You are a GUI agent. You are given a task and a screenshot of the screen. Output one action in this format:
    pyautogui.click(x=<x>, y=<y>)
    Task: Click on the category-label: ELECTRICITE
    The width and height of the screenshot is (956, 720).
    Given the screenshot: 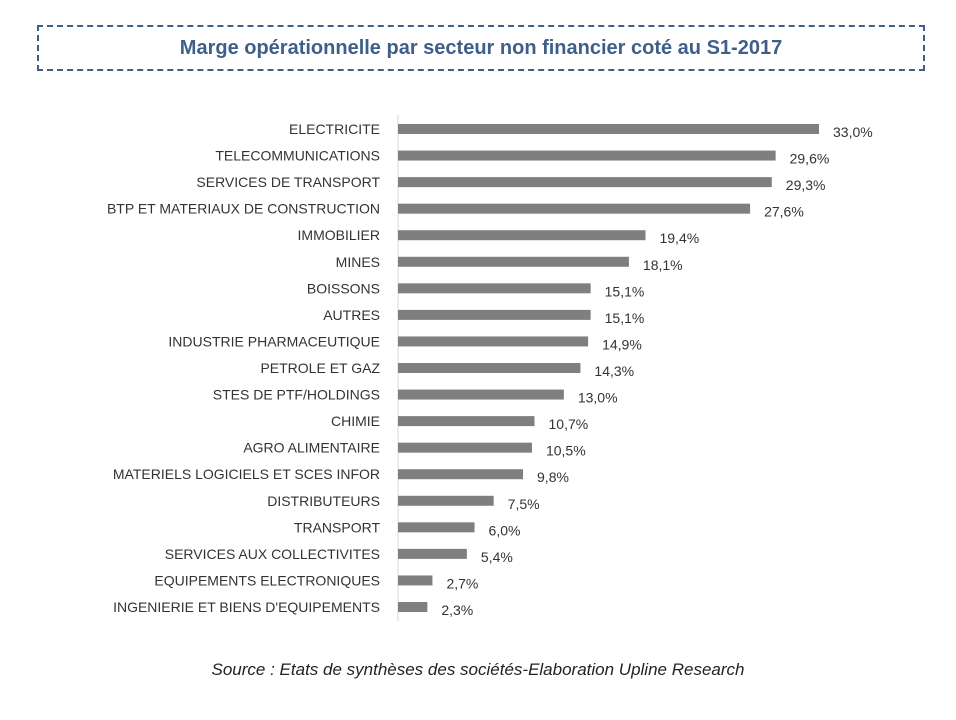 What is the action you would take?
    pyautogui.click(x=334, y=129)
    